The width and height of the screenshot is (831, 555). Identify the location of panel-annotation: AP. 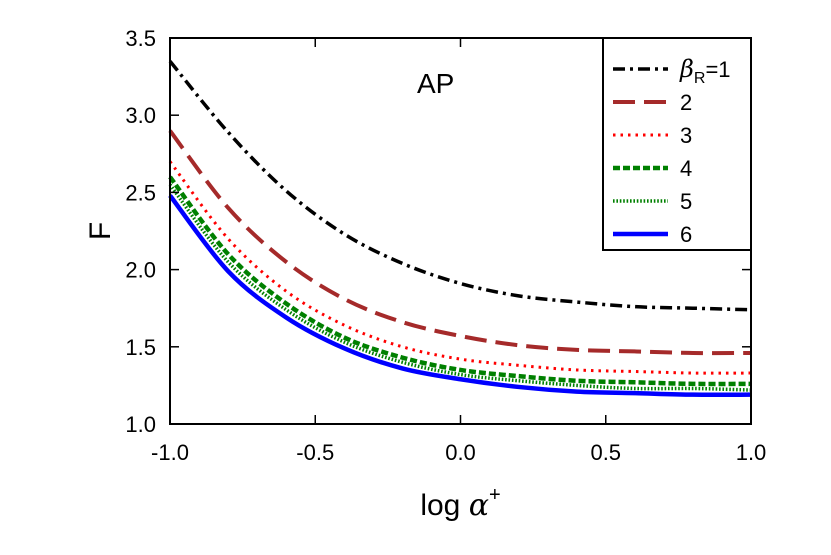
(435, 83).